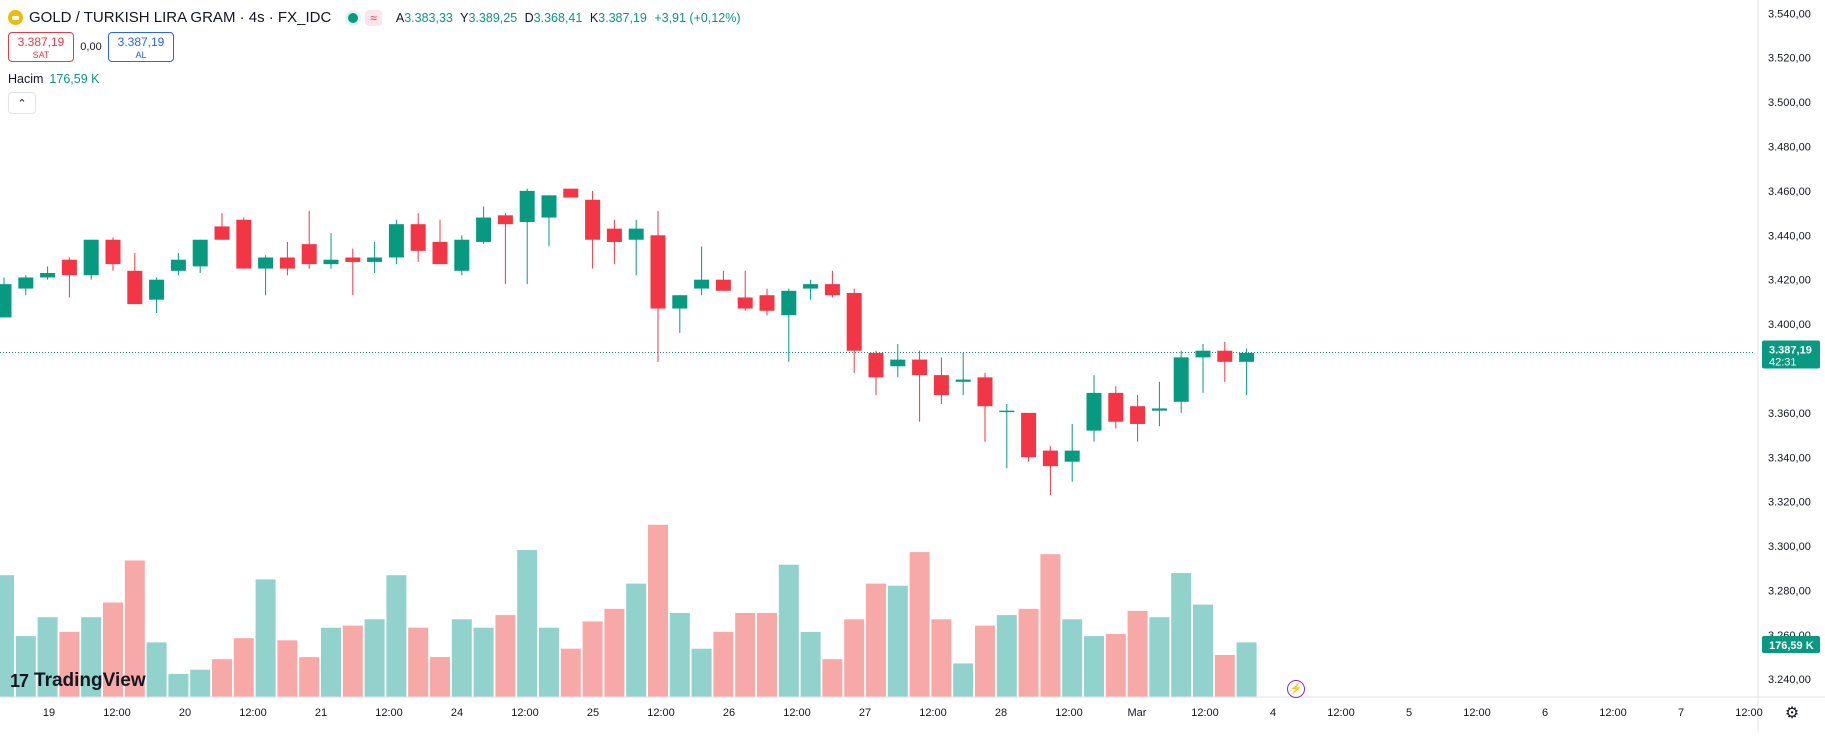 Image resolution: width=1825 pixels, height=737 pixels. Describe the element at coordinates (1296, 689) in the screenshot. I see `lightning-icon: ⚡` at that location.